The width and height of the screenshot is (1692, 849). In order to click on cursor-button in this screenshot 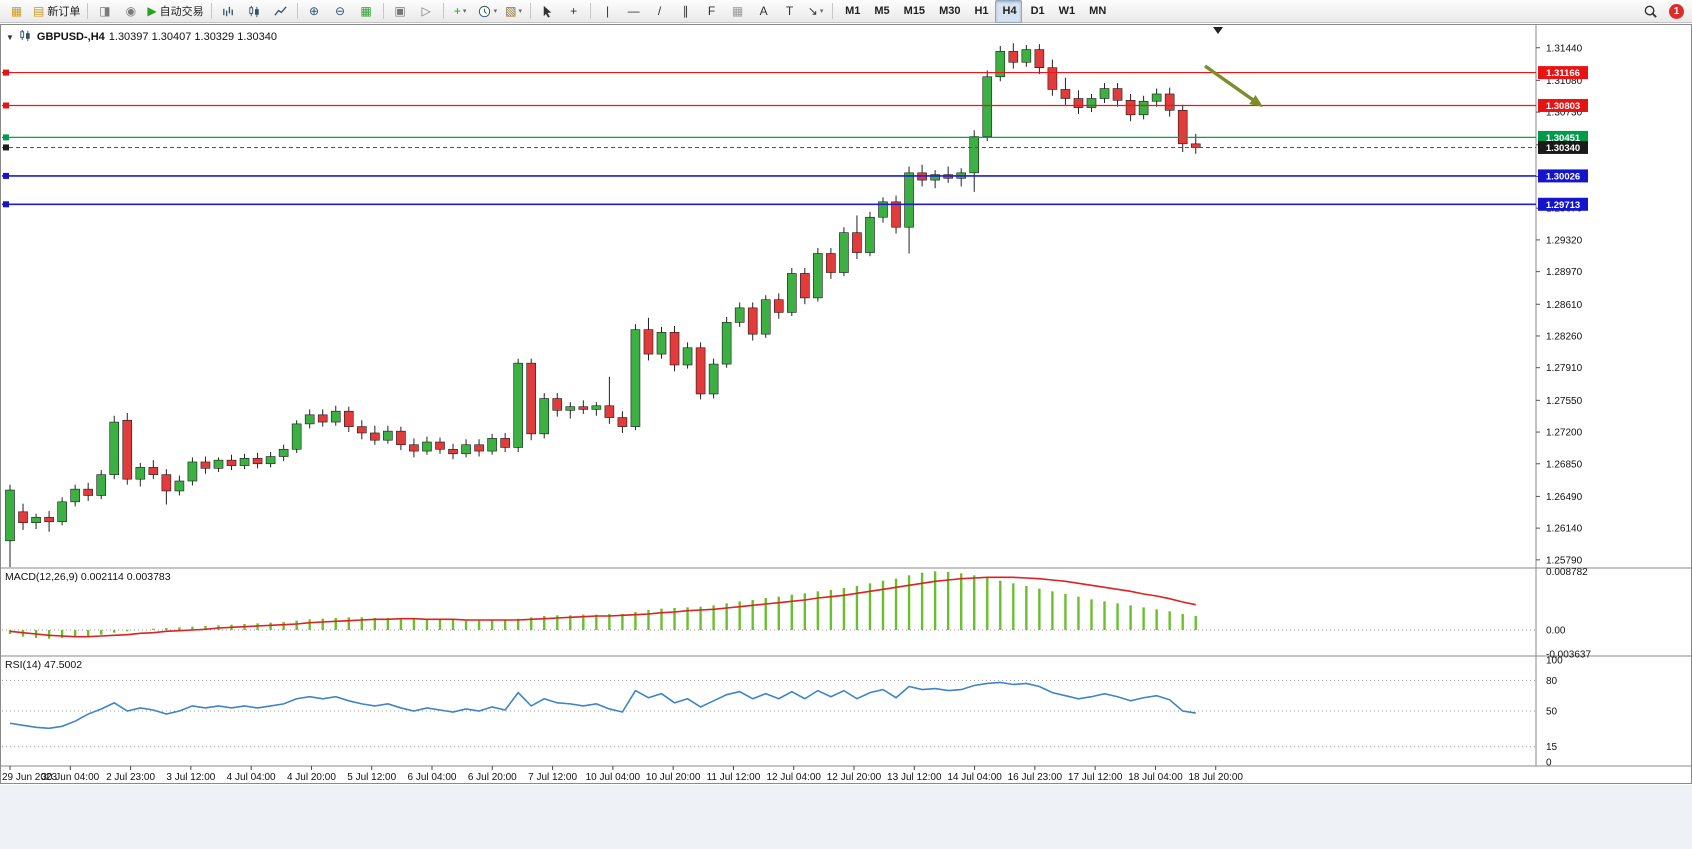, I will do `click(547, 11)`.